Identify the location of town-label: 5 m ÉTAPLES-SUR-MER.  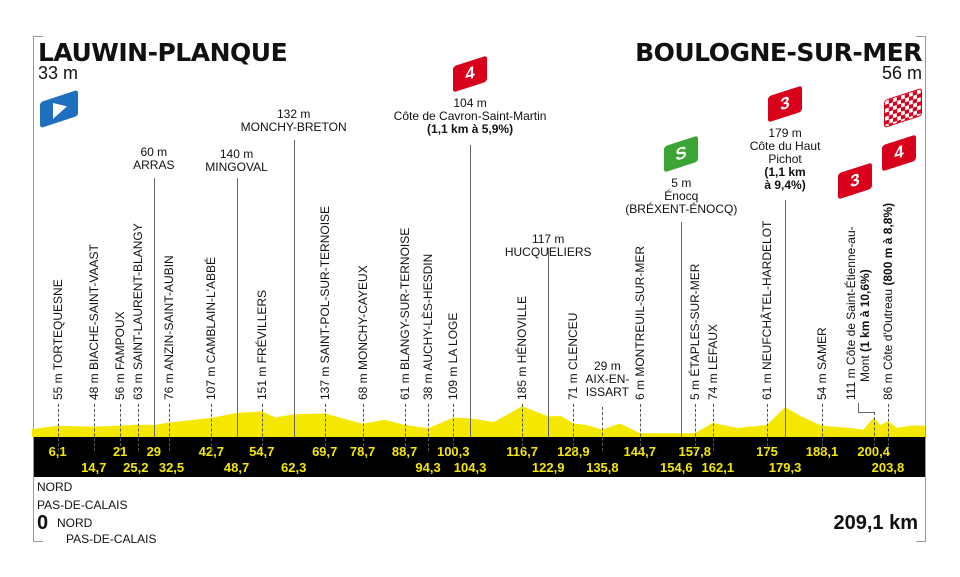
(695, 332).